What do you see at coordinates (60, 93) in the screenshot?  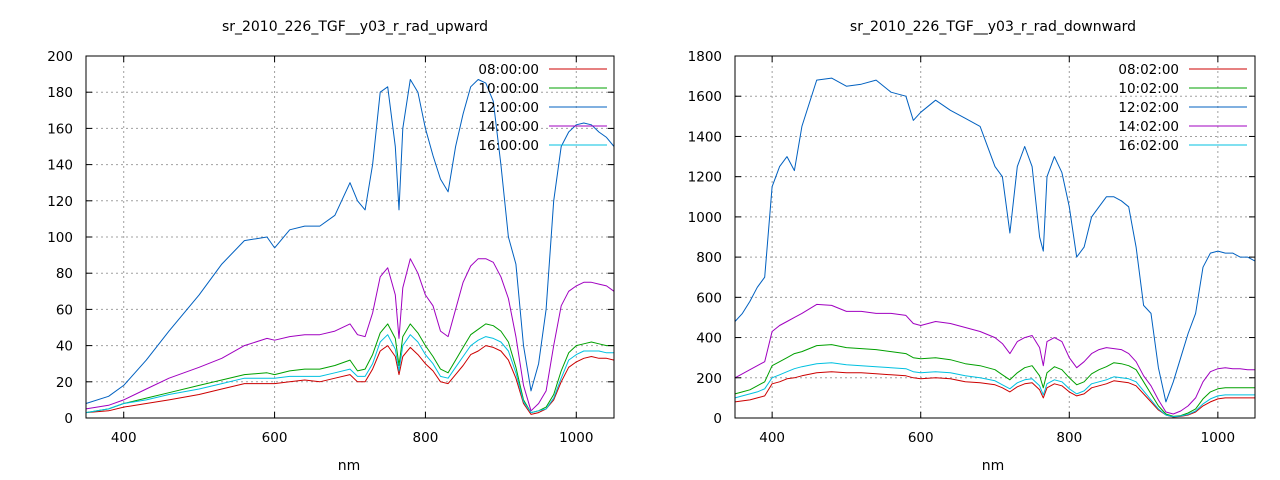 I see `y-tick-label: 180` at bounding box center [60, 93].